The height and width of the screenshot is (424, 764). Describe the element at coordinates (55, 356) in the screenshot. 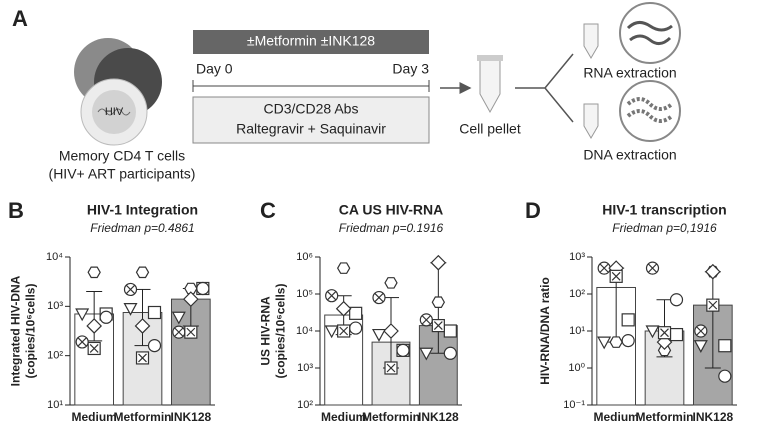

I see `y-tick-label: 10²` at that location.